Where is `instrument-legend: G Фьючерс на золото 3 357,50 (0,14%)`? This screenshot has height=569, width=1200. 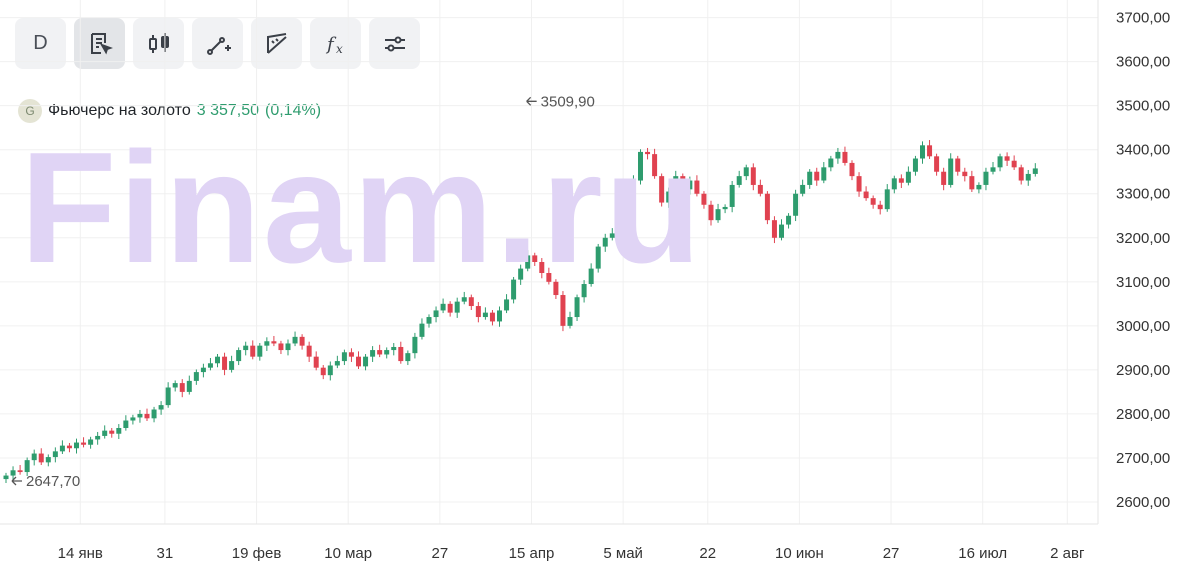 instrument-legend: G Фьючерс на золото 3 357,50 (0,14%) is located at coordinates (169, 111).